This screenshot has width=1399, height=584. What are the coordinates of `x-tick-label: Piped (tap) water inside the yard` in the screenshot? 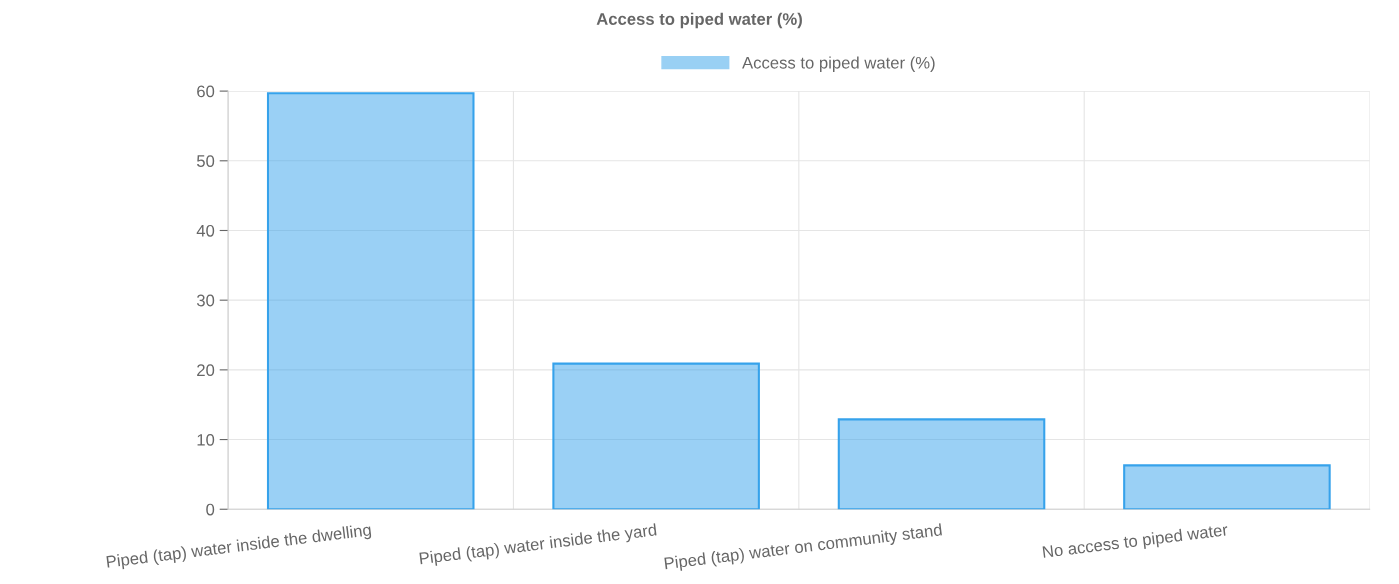 It's located at (538, 545).